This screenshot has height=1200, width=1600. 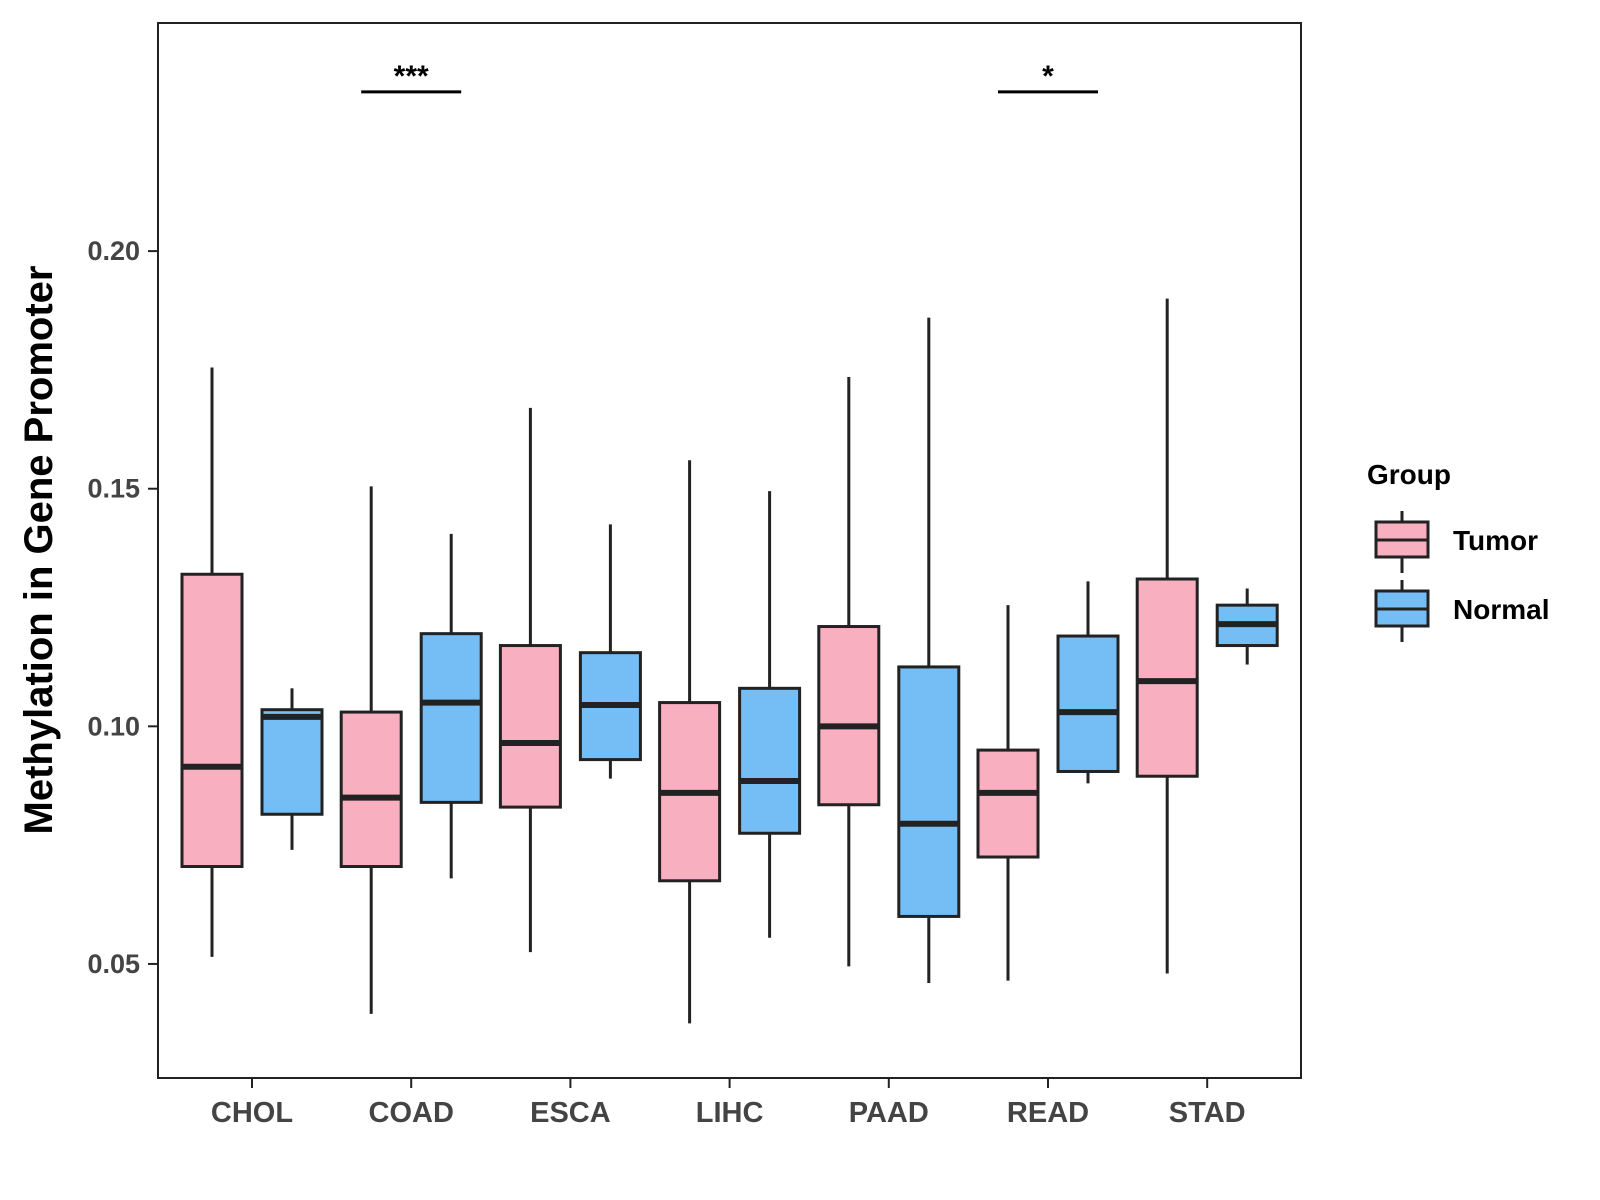 I want to click on significance-read: *, so click(x=1048, y=77).